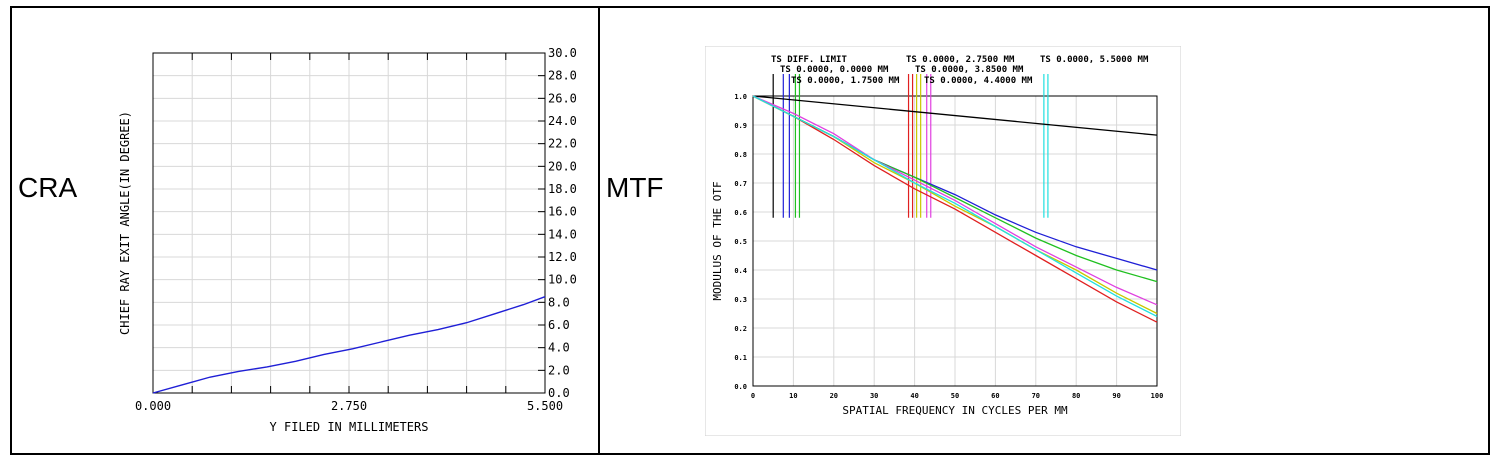 This screenshot has width=1500, height=462. I want to click on mtf-legend-entry: TS 0.0000, 0.0000 MM, so click(834, 70).